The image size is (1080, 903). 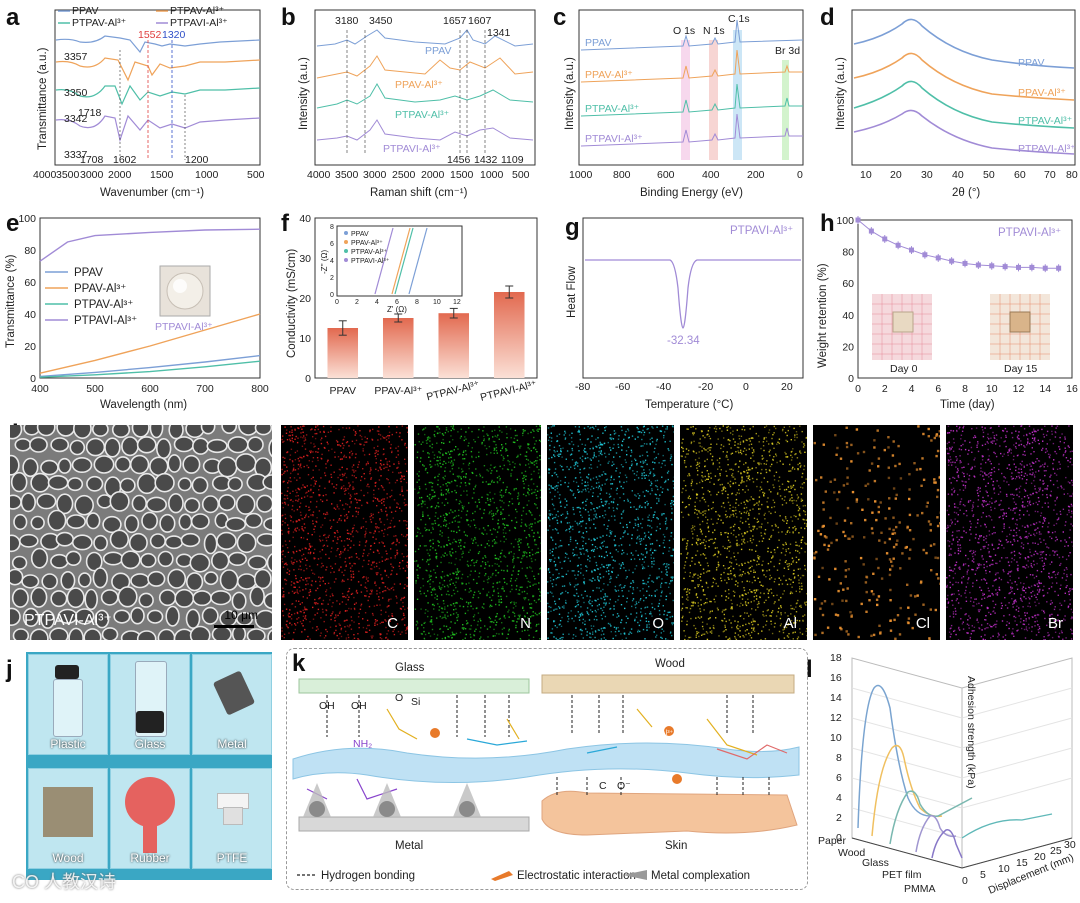 I want to click on raman-xtick-2500: 2500, so click(x=404, y=175).